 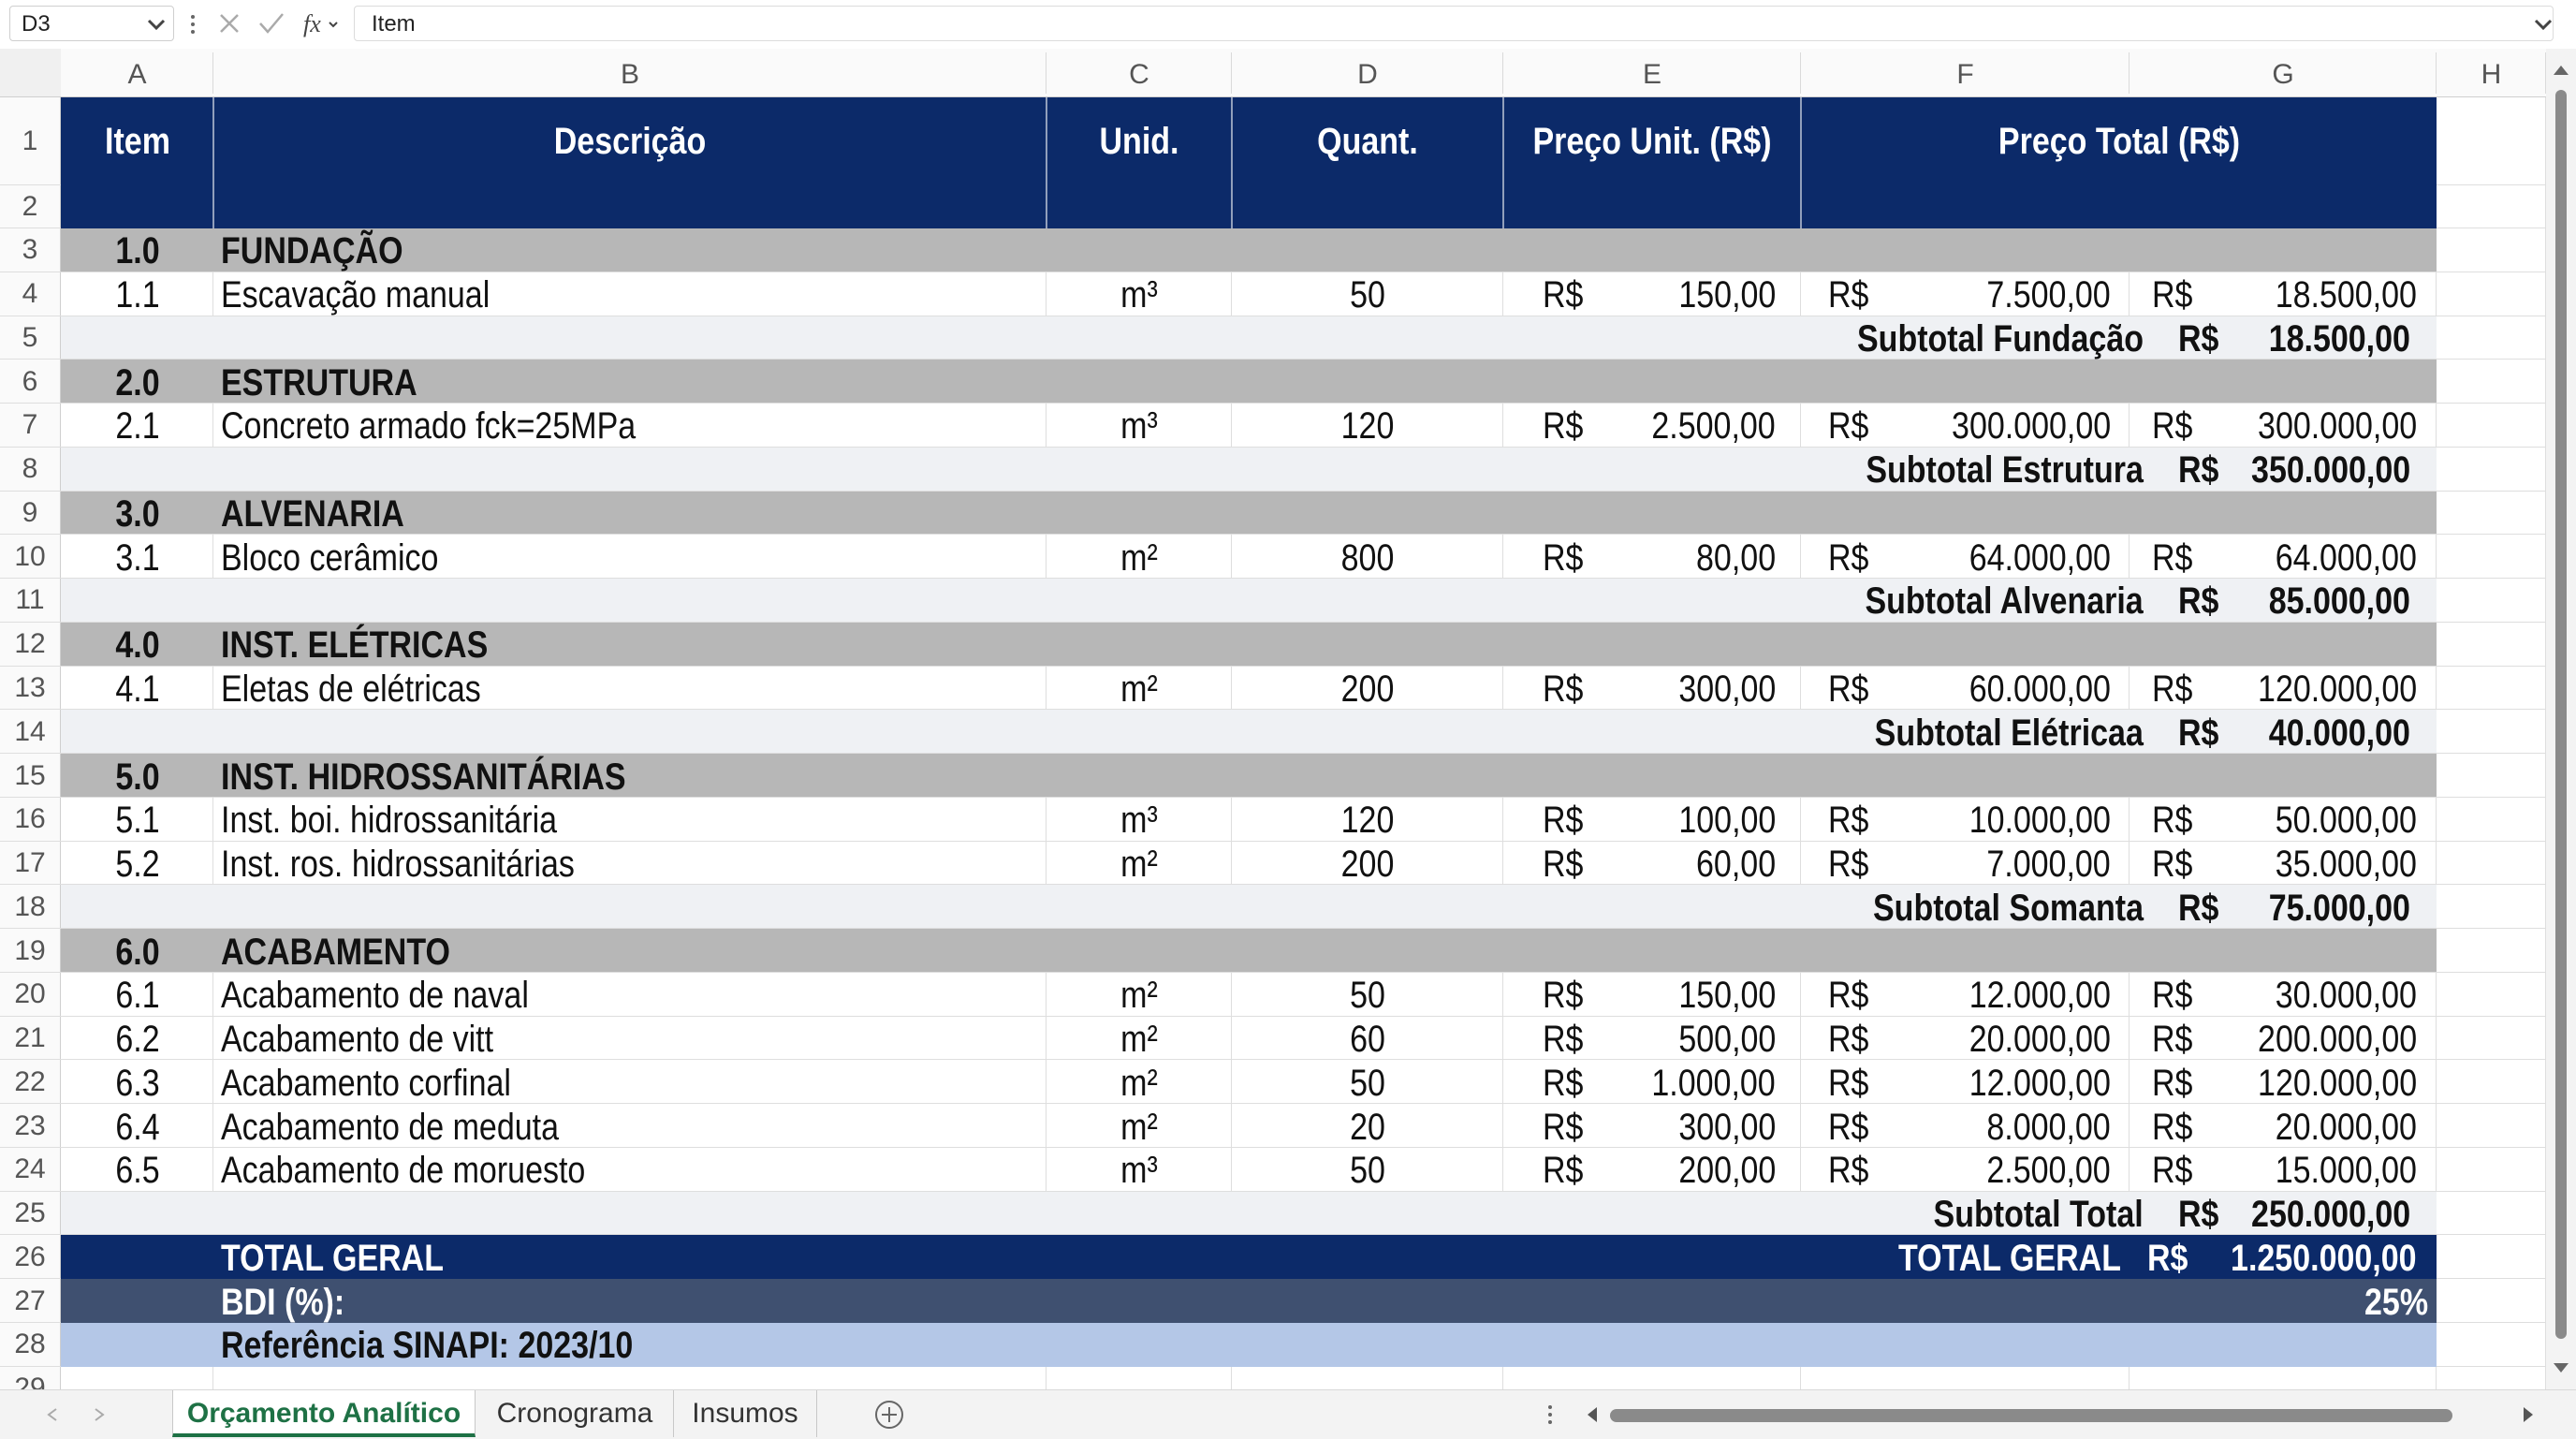 What do you see at coordinates (29, 994) in the screenshot?
I see `row-number: 20` at bounding box center [29, 994].